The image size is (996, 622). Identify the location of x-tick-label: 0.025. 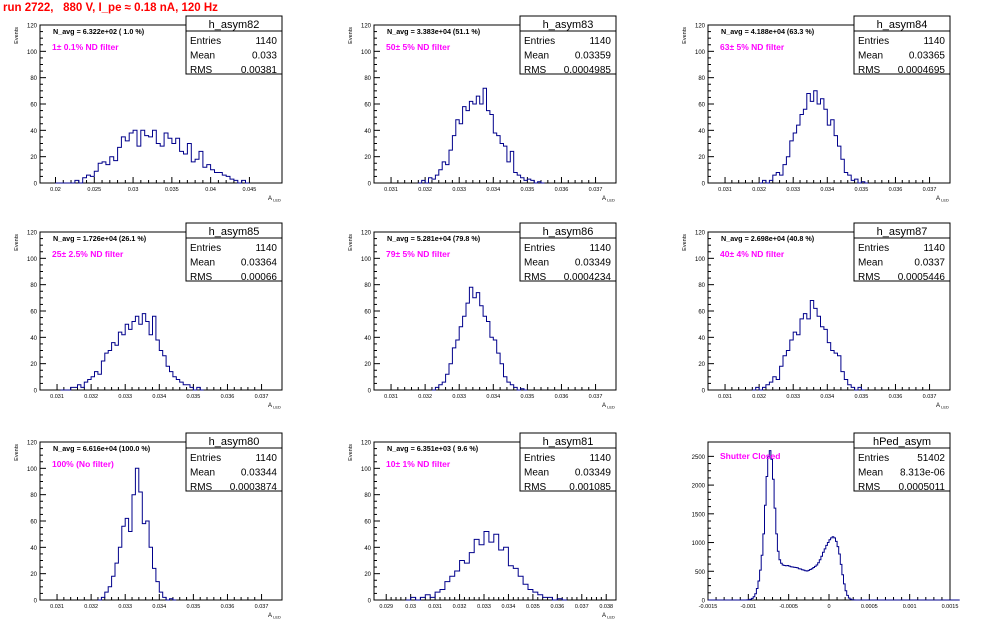
(94, 190).